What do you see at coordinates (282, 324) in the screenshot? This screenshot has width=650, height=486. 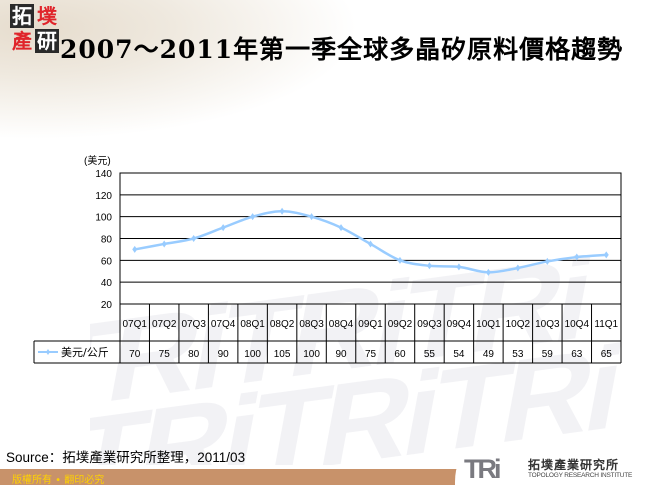 I see `x-category-label: 08Q2` at bounding box center [282, 324].